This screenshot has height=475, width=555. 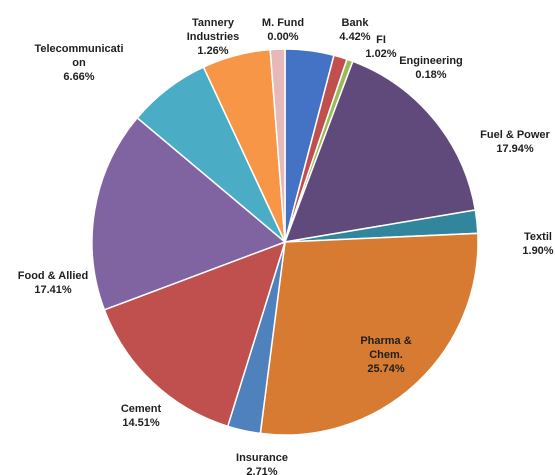 What do you see at coordinates (195, 334) in the screenshot?
I see `pie-slice-cement` at bounding box center [195, 334].